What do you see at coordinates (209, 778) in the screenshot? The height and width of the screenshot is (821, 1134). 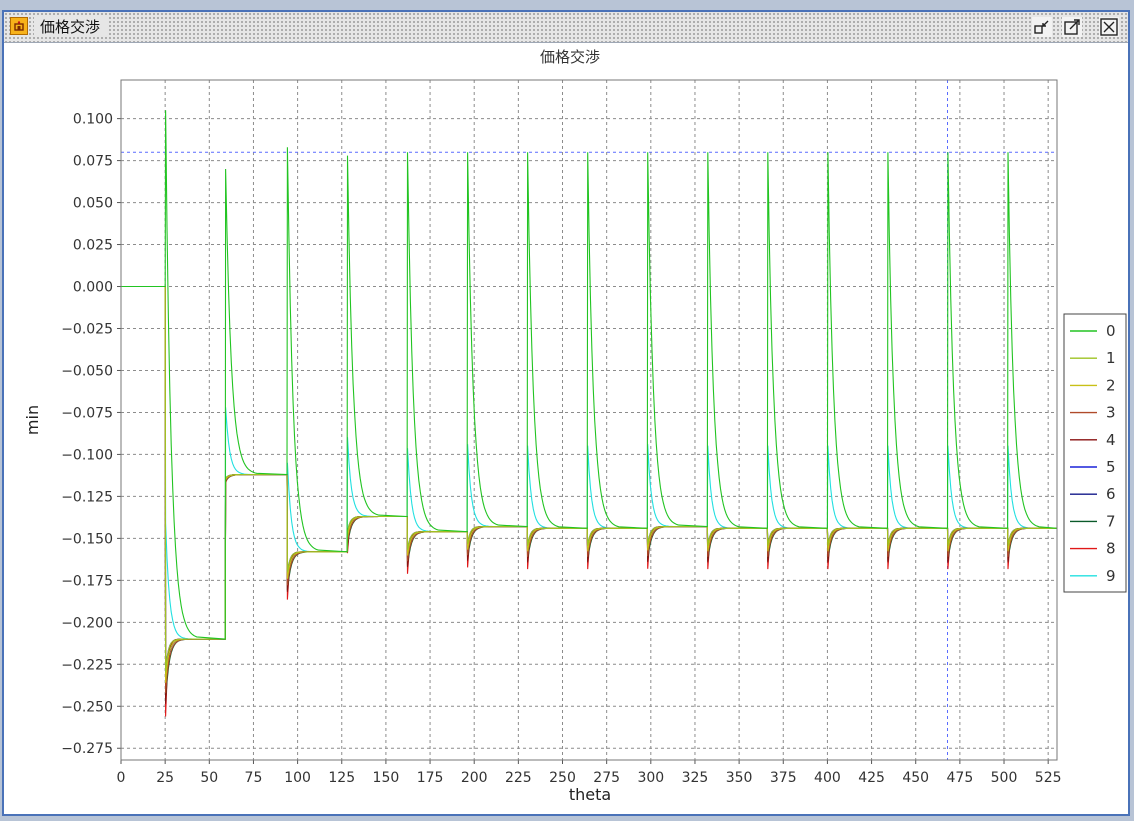 I see `x-tick-label: 50` at bounding box center [209, 778].